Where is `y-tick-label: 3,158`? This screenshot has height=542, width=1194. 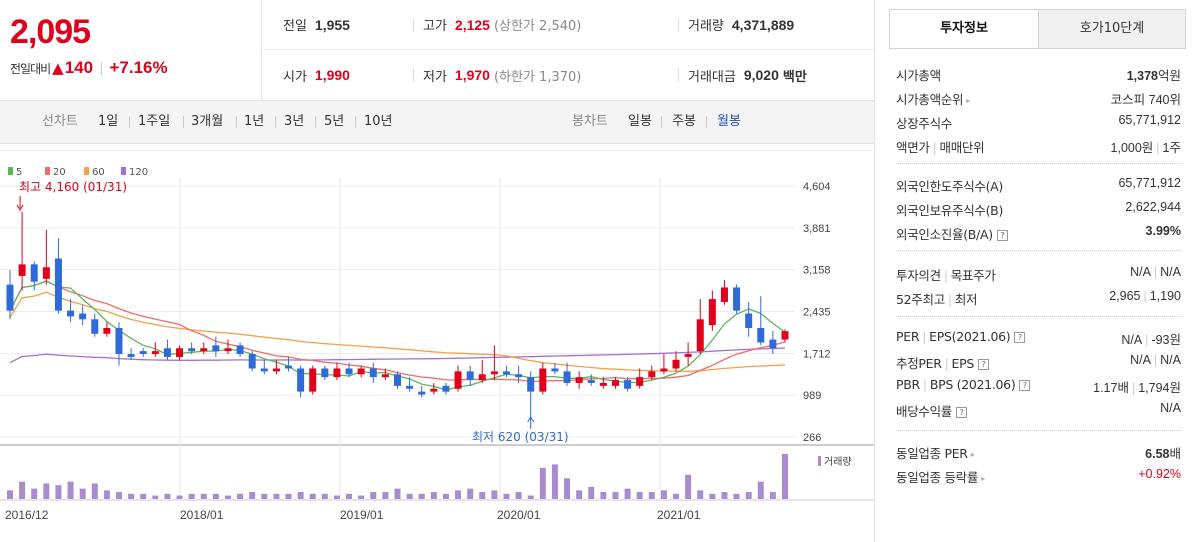
y-tick-label: 3,158 is located at coordinates (817, 271).